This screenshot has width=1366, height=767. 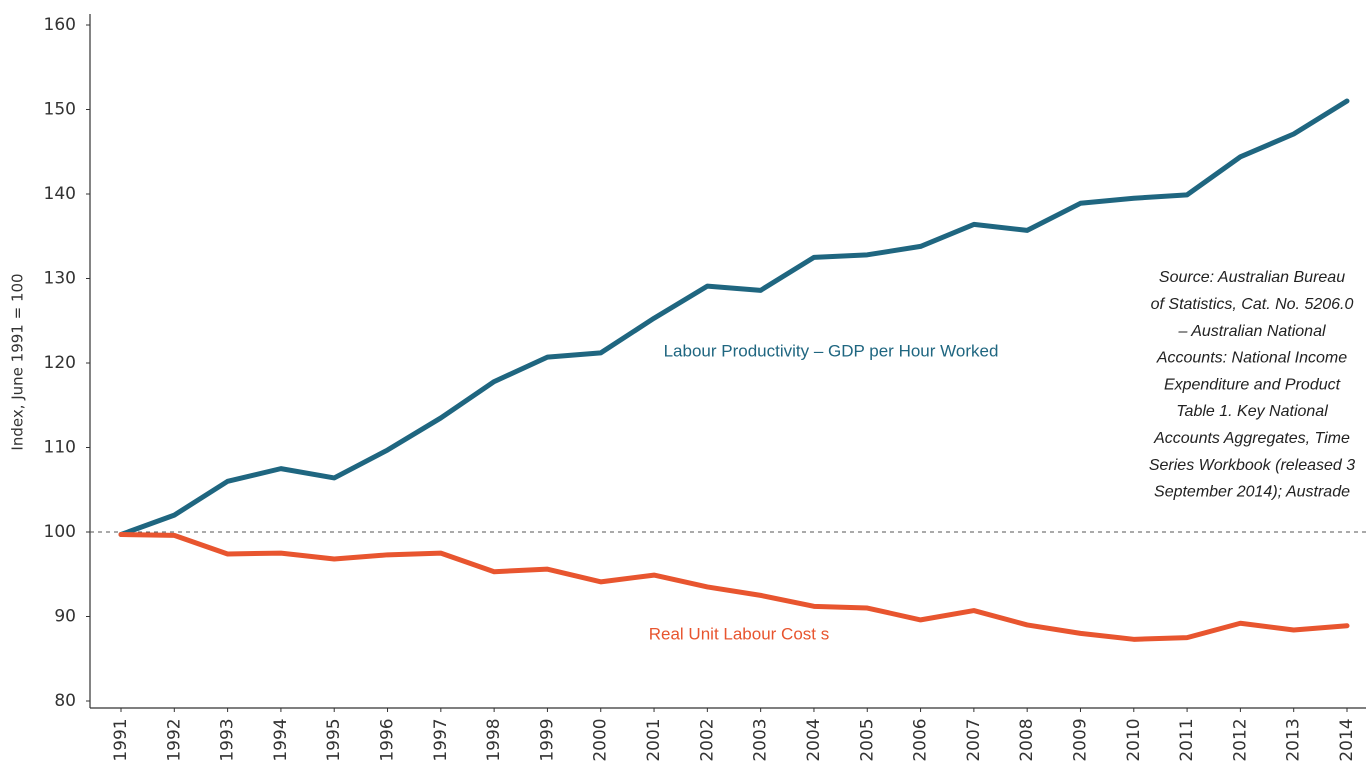 I want to click on y-tick-label: 90, so click(x=65, y=617).